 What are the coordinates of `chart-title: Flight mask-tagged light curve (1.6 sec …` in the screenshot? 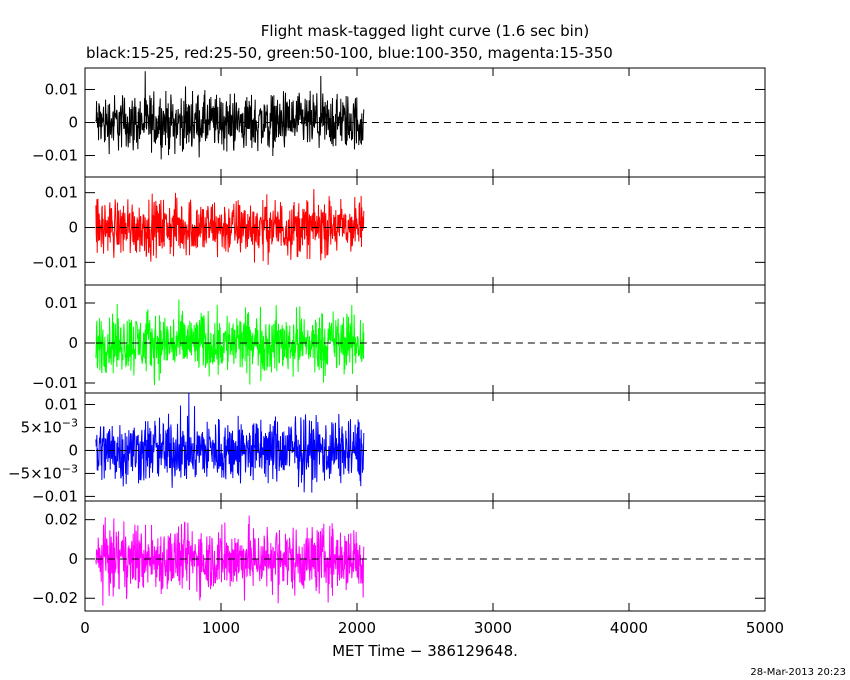 It's located at (425, 31).